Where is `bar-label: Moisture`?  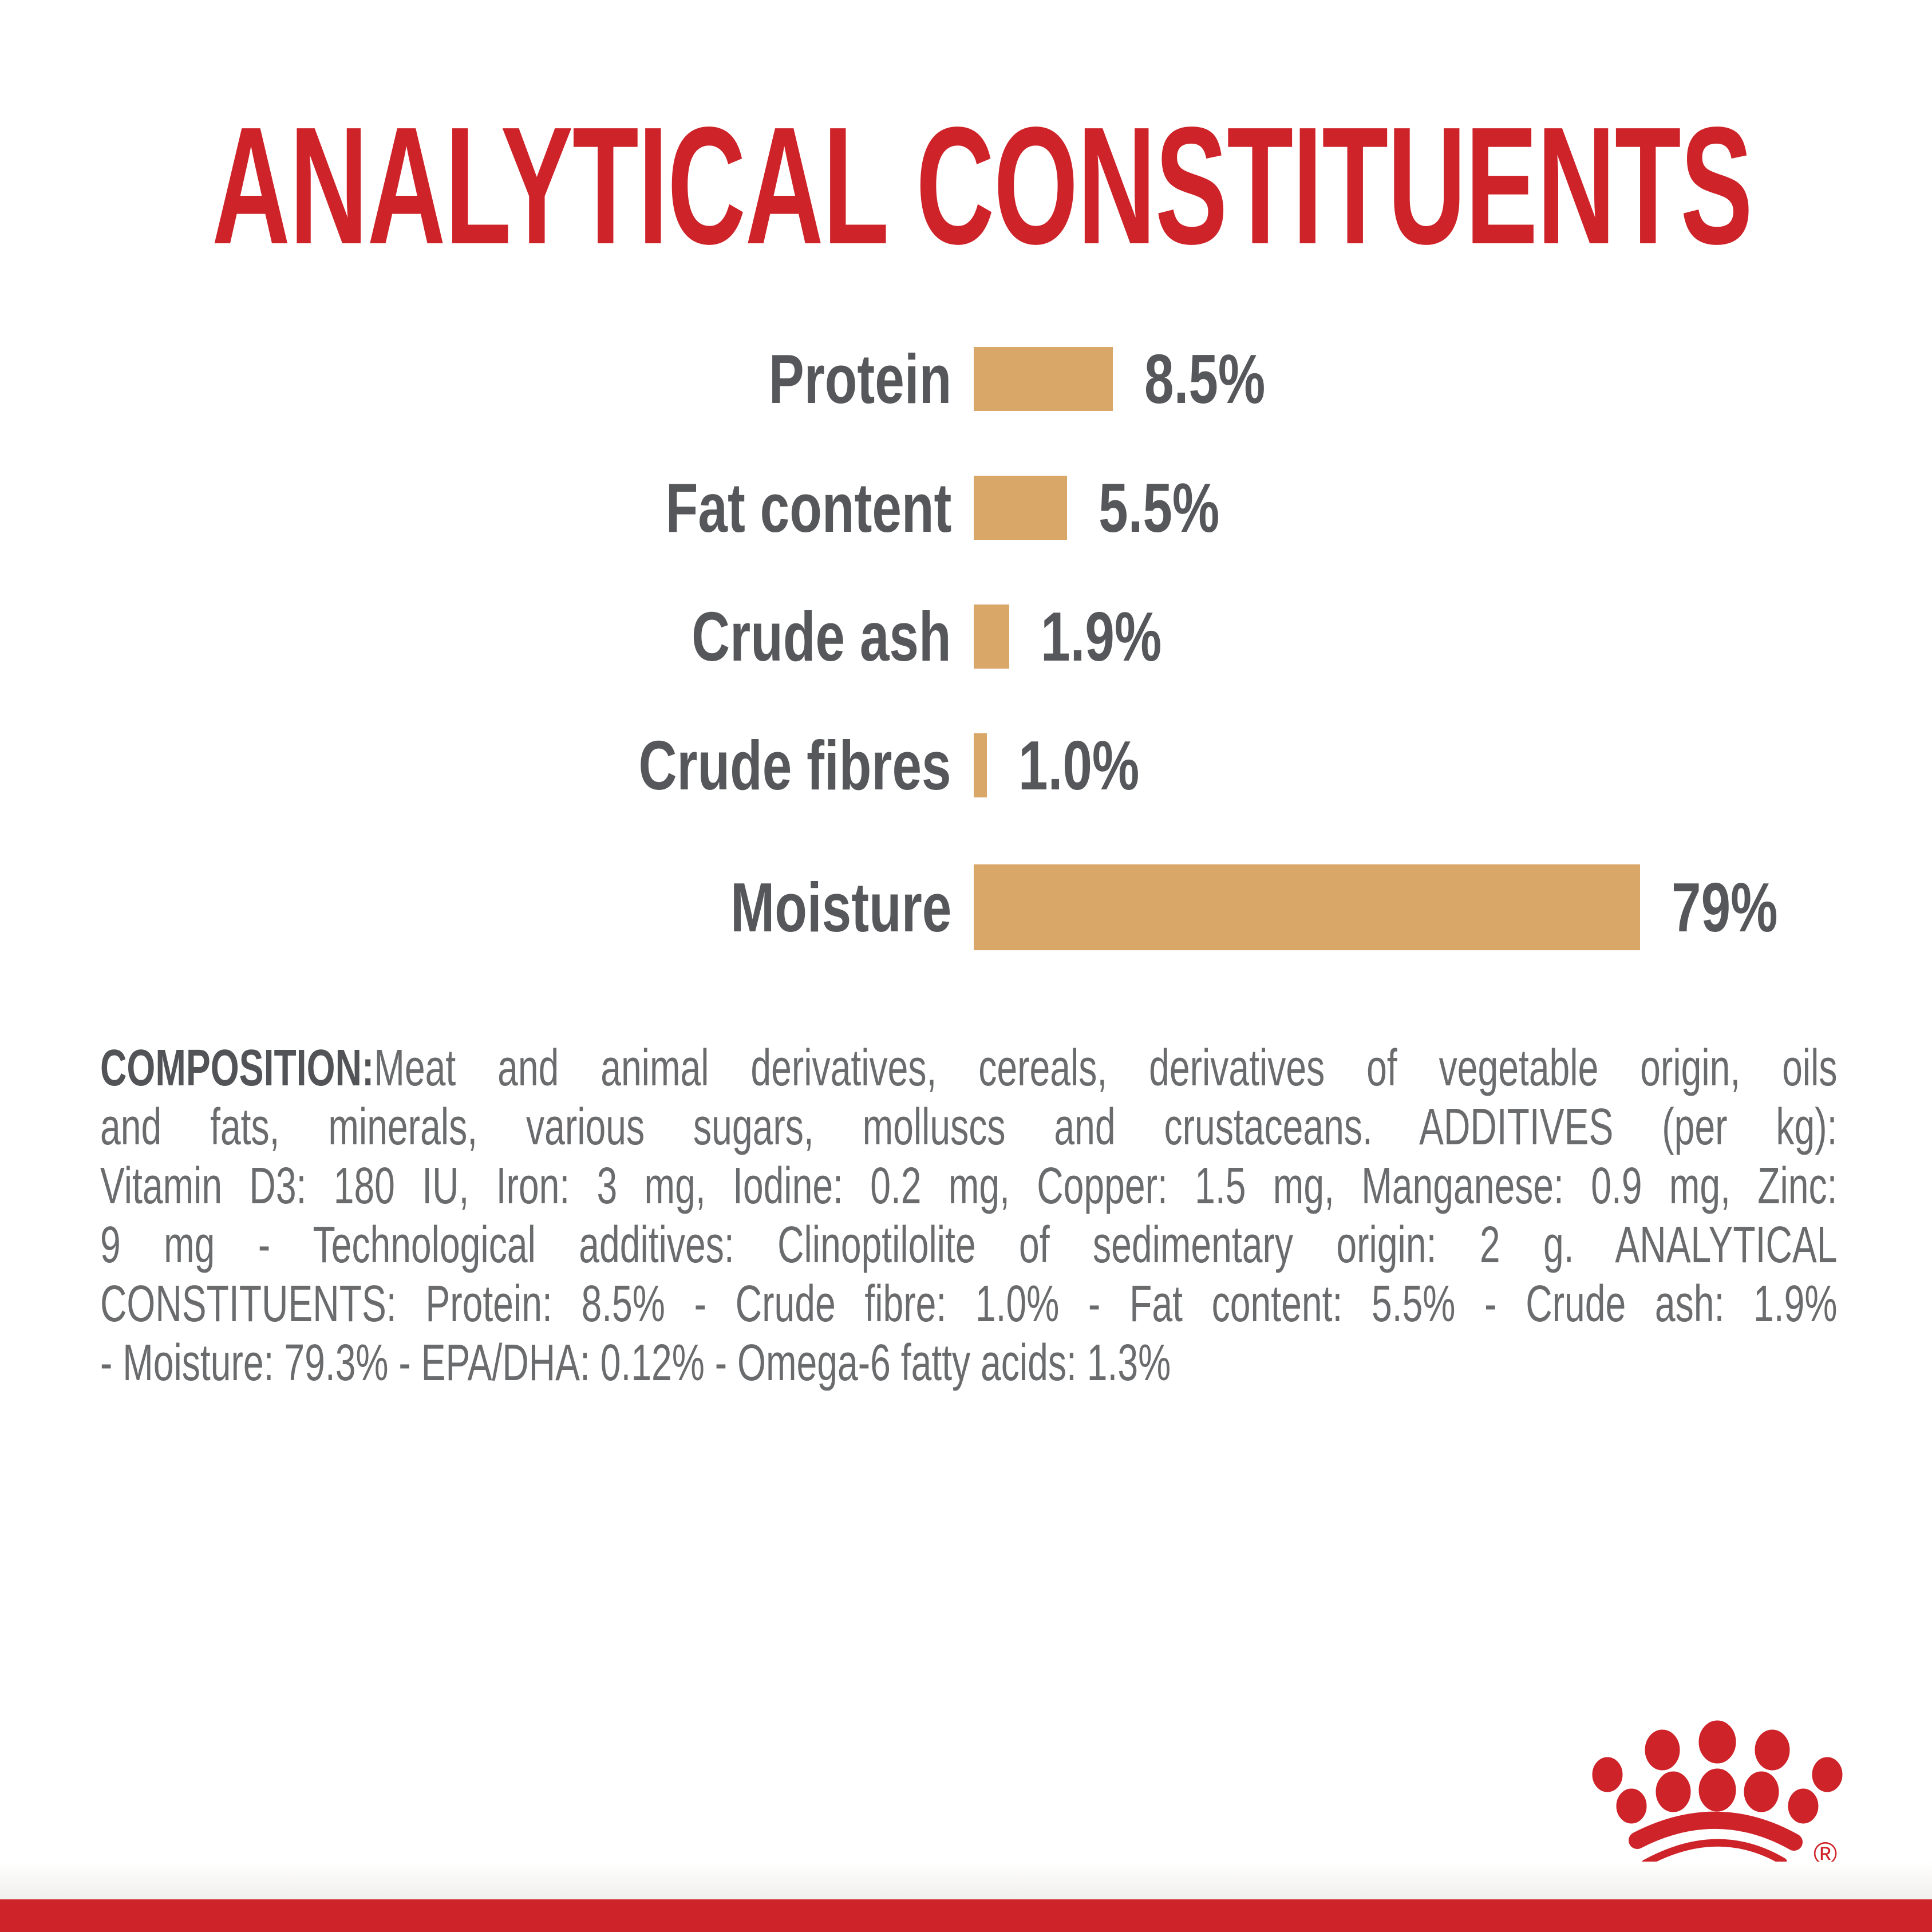 bar-label: Moisture is located at coordinates (840, 907).